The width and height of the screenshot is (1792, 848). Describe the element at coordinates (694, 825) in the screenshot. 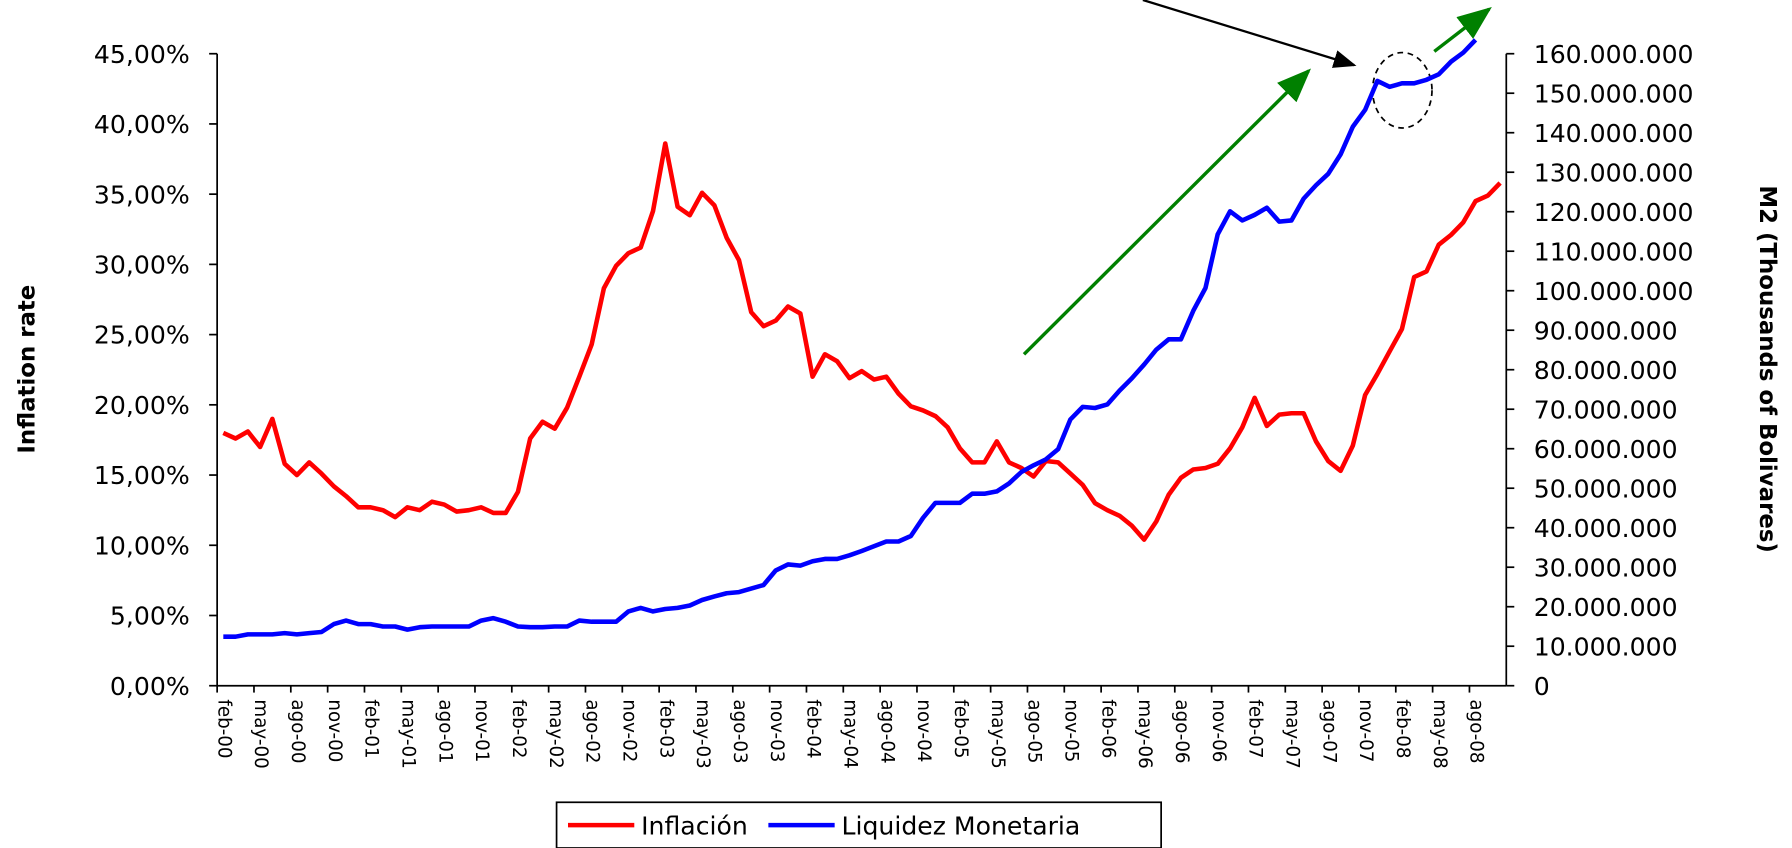

I see `legend-label: Inflación` at that location.